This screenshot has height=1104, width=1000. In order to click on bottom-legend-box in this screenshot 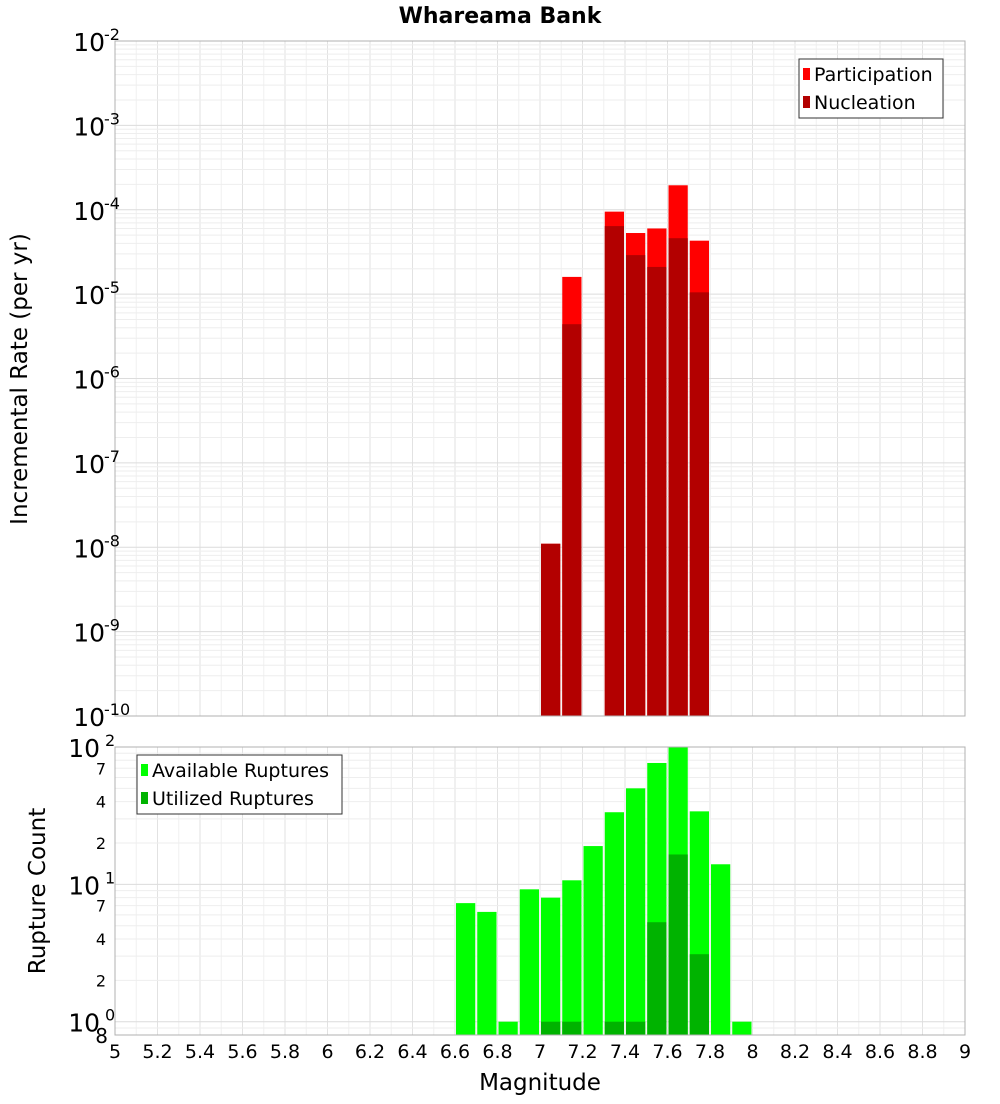, I will do `click(239, 784)`.